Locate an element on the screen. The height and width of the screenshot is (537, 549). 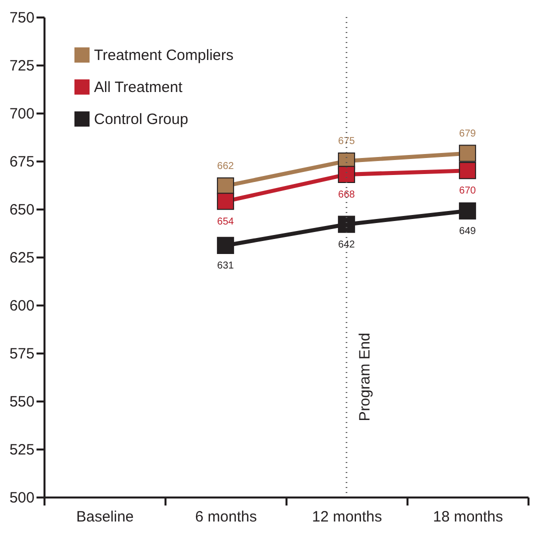
y-tick-label: 750 is located at coordinates (21, 18).